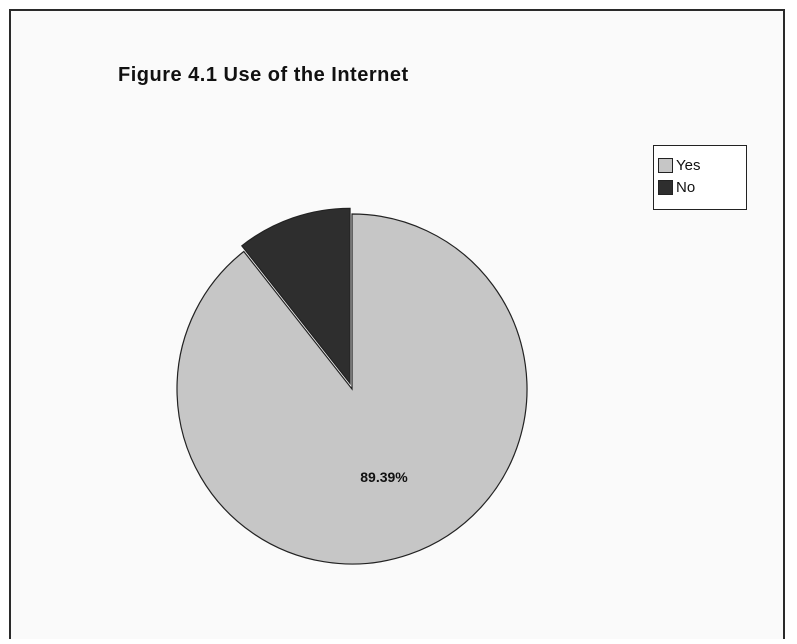  What do you see at coordinates (686, 187) in the screenshot?
I see `legend-label-no: No` at bounding box center [686, 187].